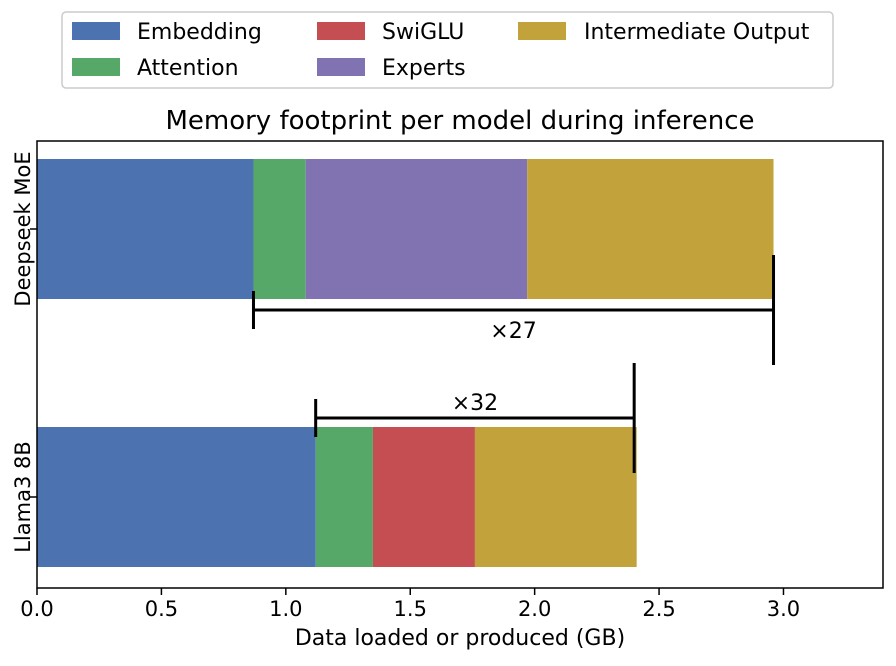  What do you see at coordinates (96, 67) in the screenshot?
I see `legend-swatch-attention` at bounding box center [96, 67].